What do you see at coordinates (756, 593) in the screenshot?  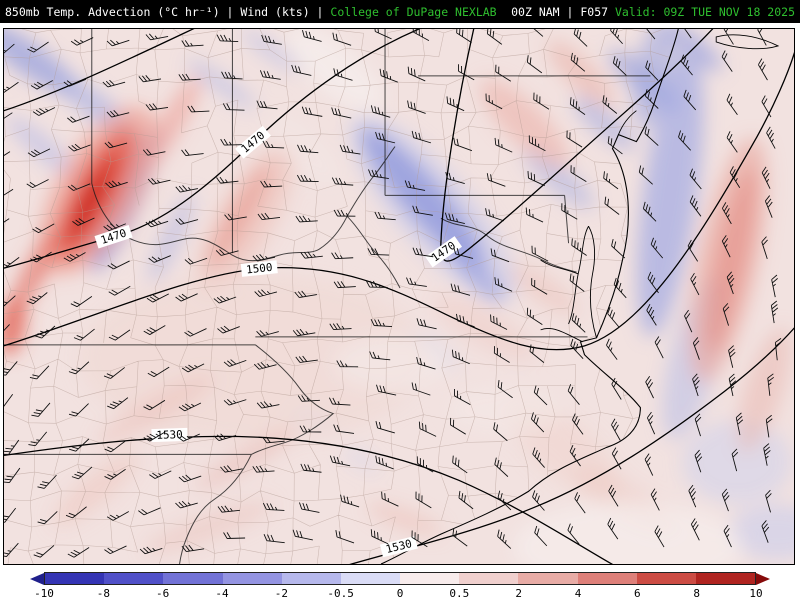 I see `colorbar-tick-label: 10` at bounding box center [756, 593].